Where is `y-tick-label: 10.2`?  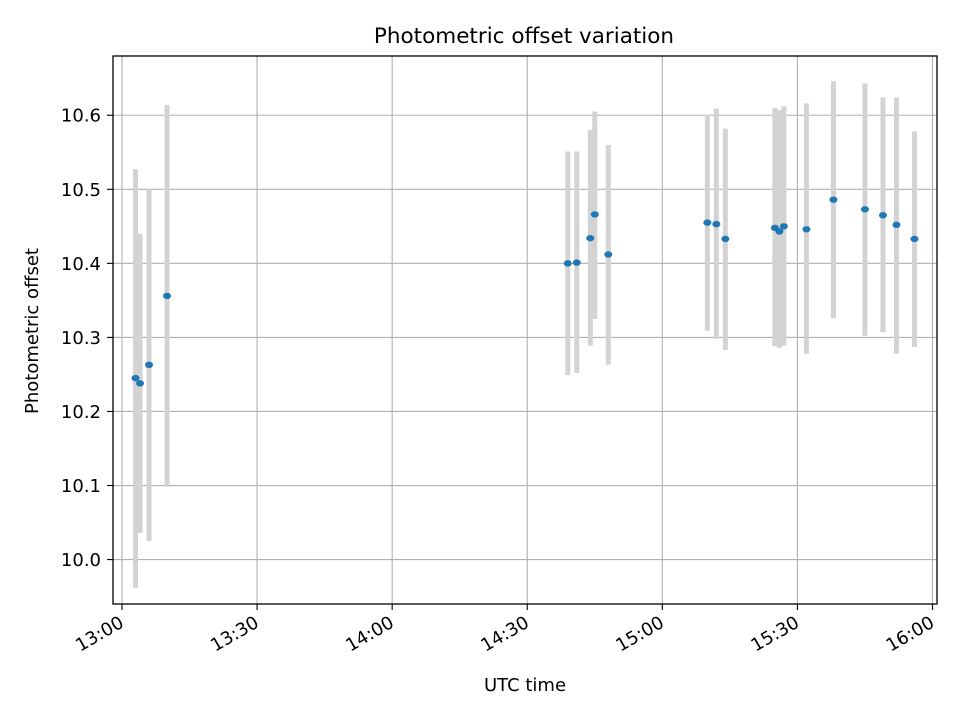
y-tick-label: 10.2 is located at coordinates (81, 412).